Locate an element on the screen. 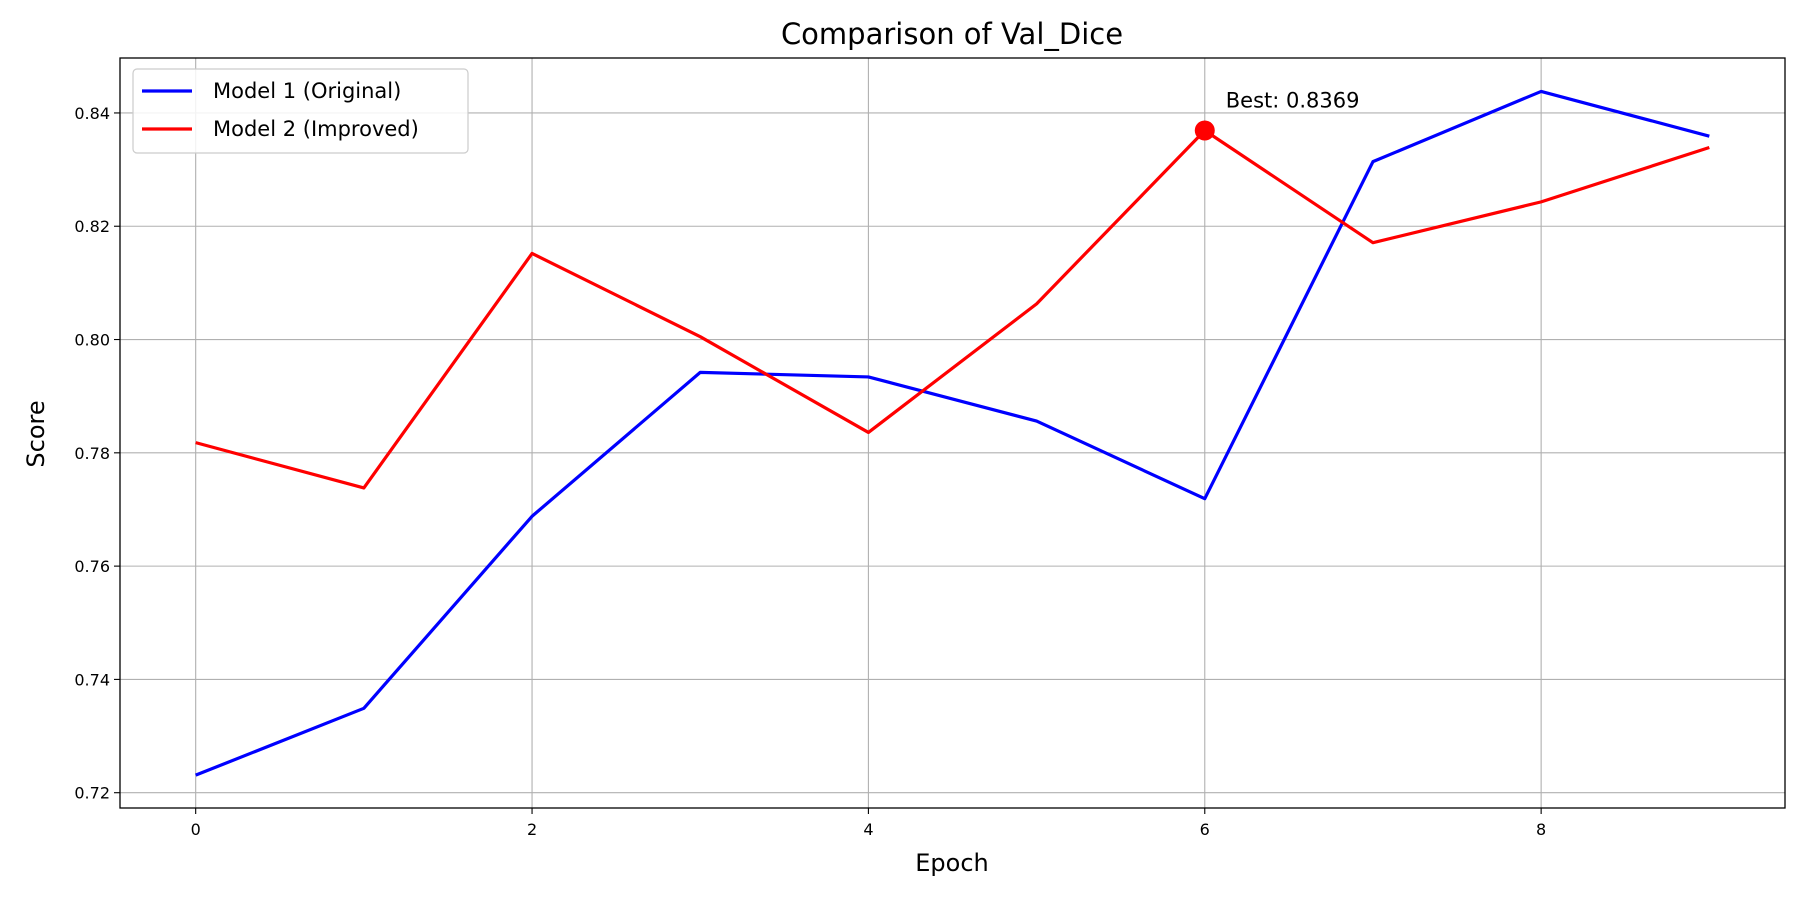  x-axis-title: Epoch is located at coordinates (952, 863).